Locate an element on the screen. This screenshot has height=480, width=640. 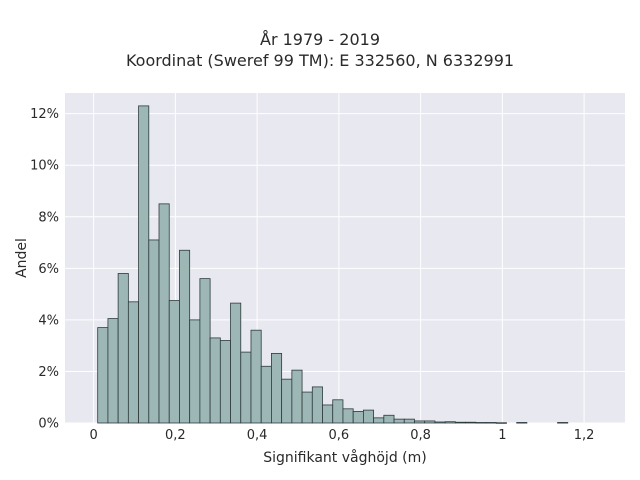
x-tick-label: 0,8 is located at coordinates (420, 435).